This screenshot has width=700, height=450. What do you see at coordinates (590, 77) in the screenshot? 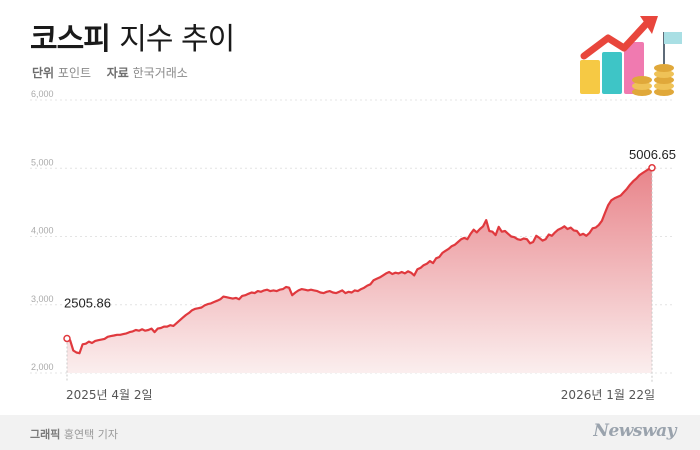
I see `illus-bar-yellow` at bounding box center [590, 77].